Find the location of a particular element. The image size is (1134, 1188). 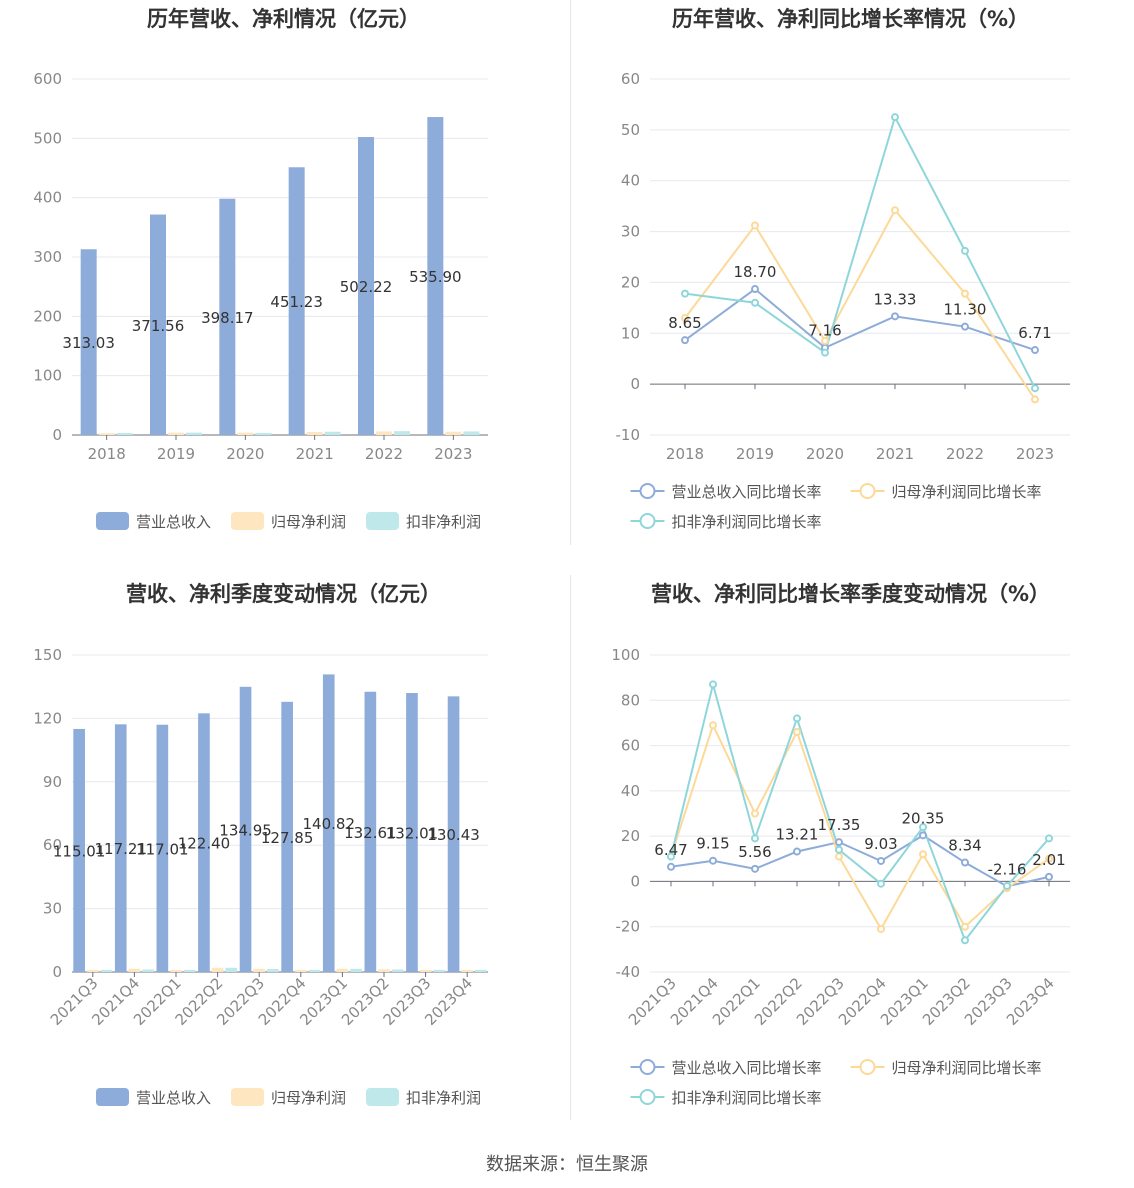

y-tick-label: 500 is located at coordinates (47, 138).